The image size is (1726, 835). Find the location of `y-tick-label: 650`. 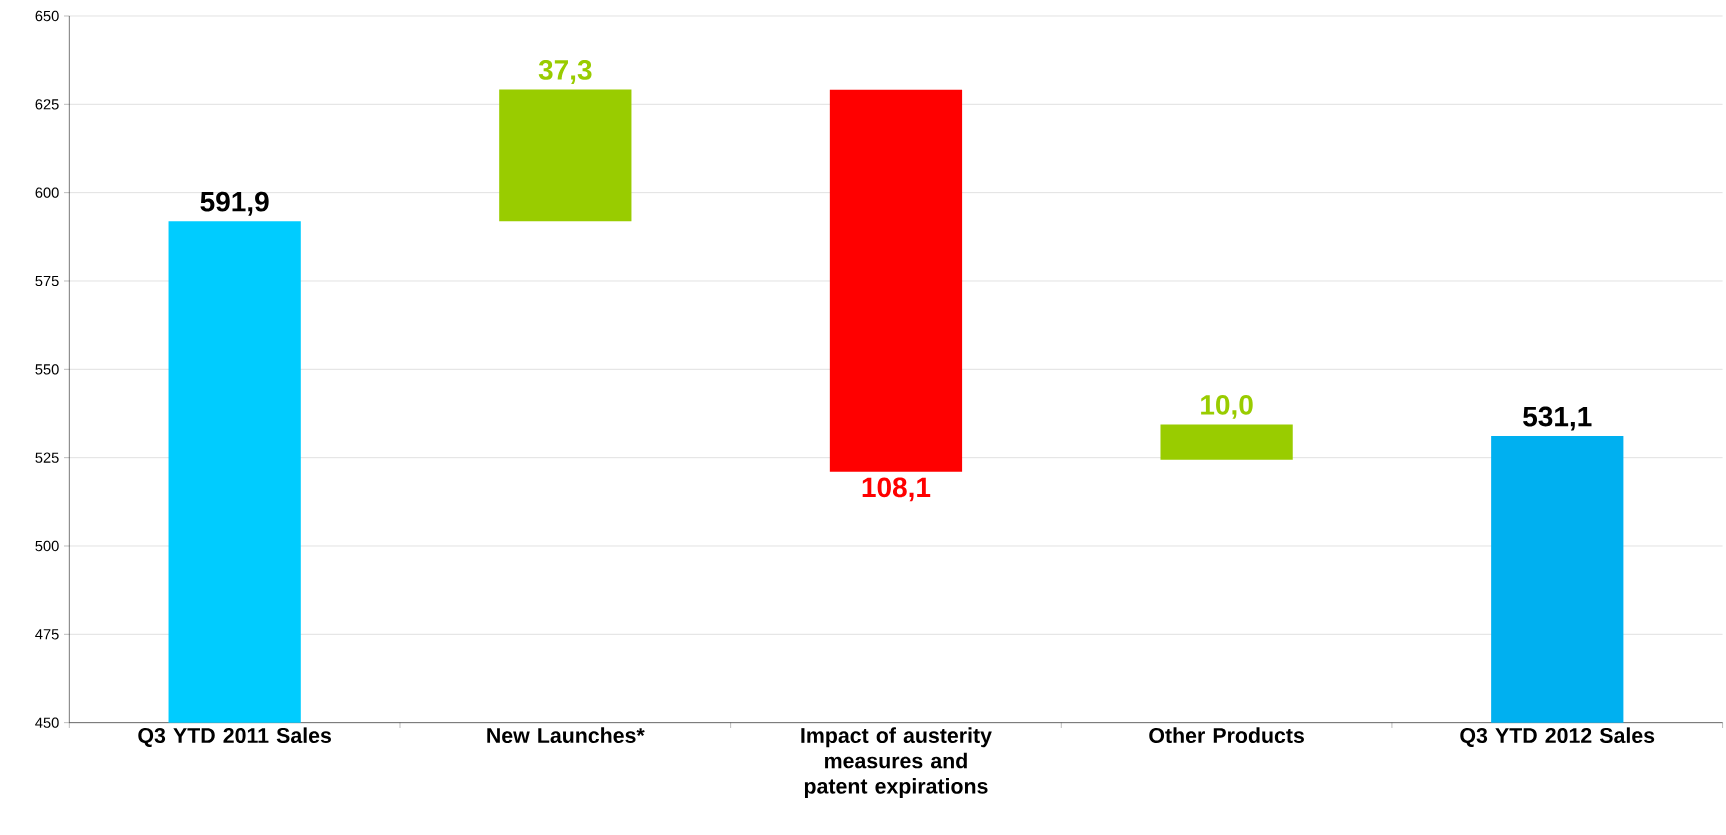

y-tick-label: 650 is located at coordinates (47, 16).